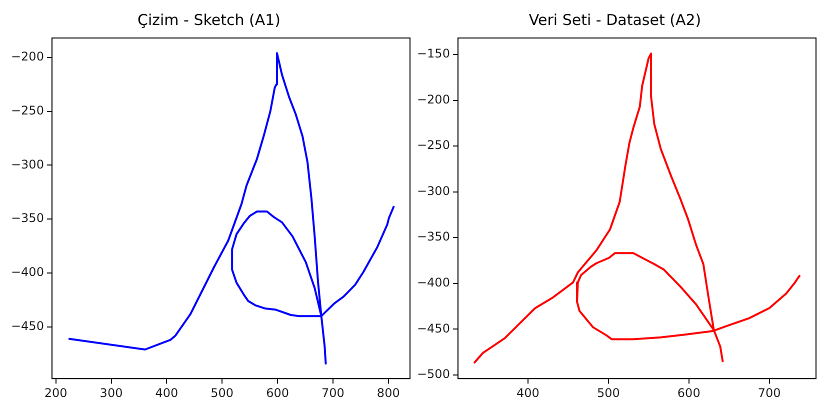 This screenshot has width=829, height=412. I want to click on chart-title: Veri Seti - Dataset (A2), so click(615, 19).